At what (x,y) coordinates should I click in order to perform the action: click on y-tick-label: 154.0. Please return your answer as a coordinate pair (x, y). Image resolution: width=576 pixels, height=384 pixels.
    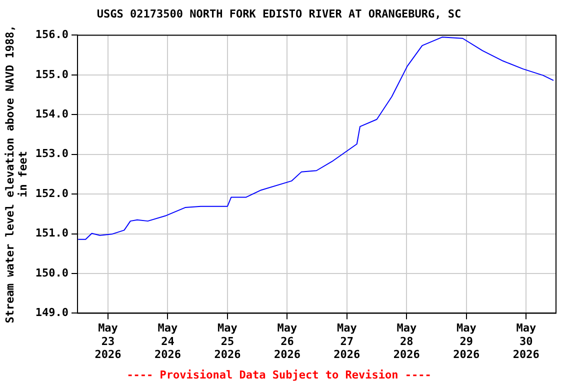
    Looking at the image, I should click on (52, 113).